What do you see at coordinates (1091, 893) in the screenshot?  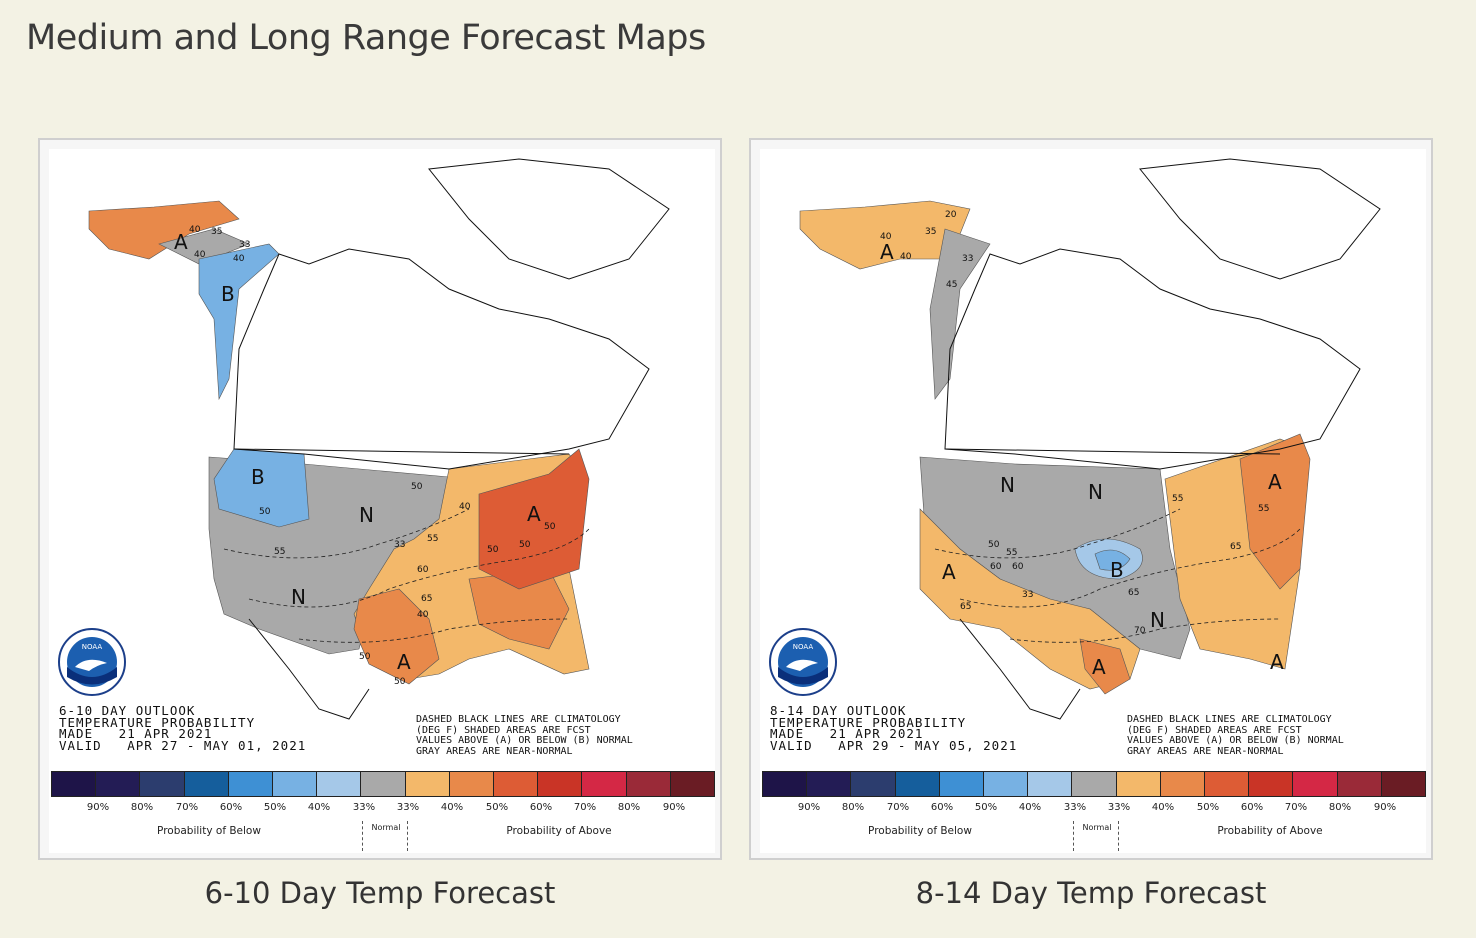 I see `map-caption-8-14: 8-14 Day Temp Forecast` at bounding box center [1091, 893].